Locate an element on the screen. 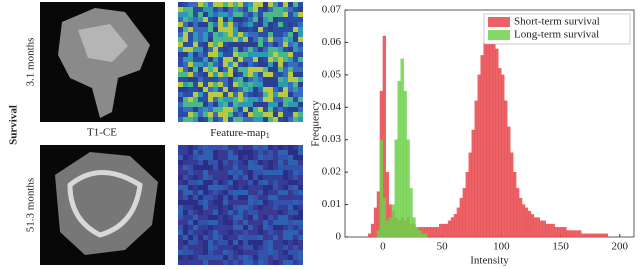 This screenshot has height=269, width=640. legend-swatch is located at coordinates (499, 22).